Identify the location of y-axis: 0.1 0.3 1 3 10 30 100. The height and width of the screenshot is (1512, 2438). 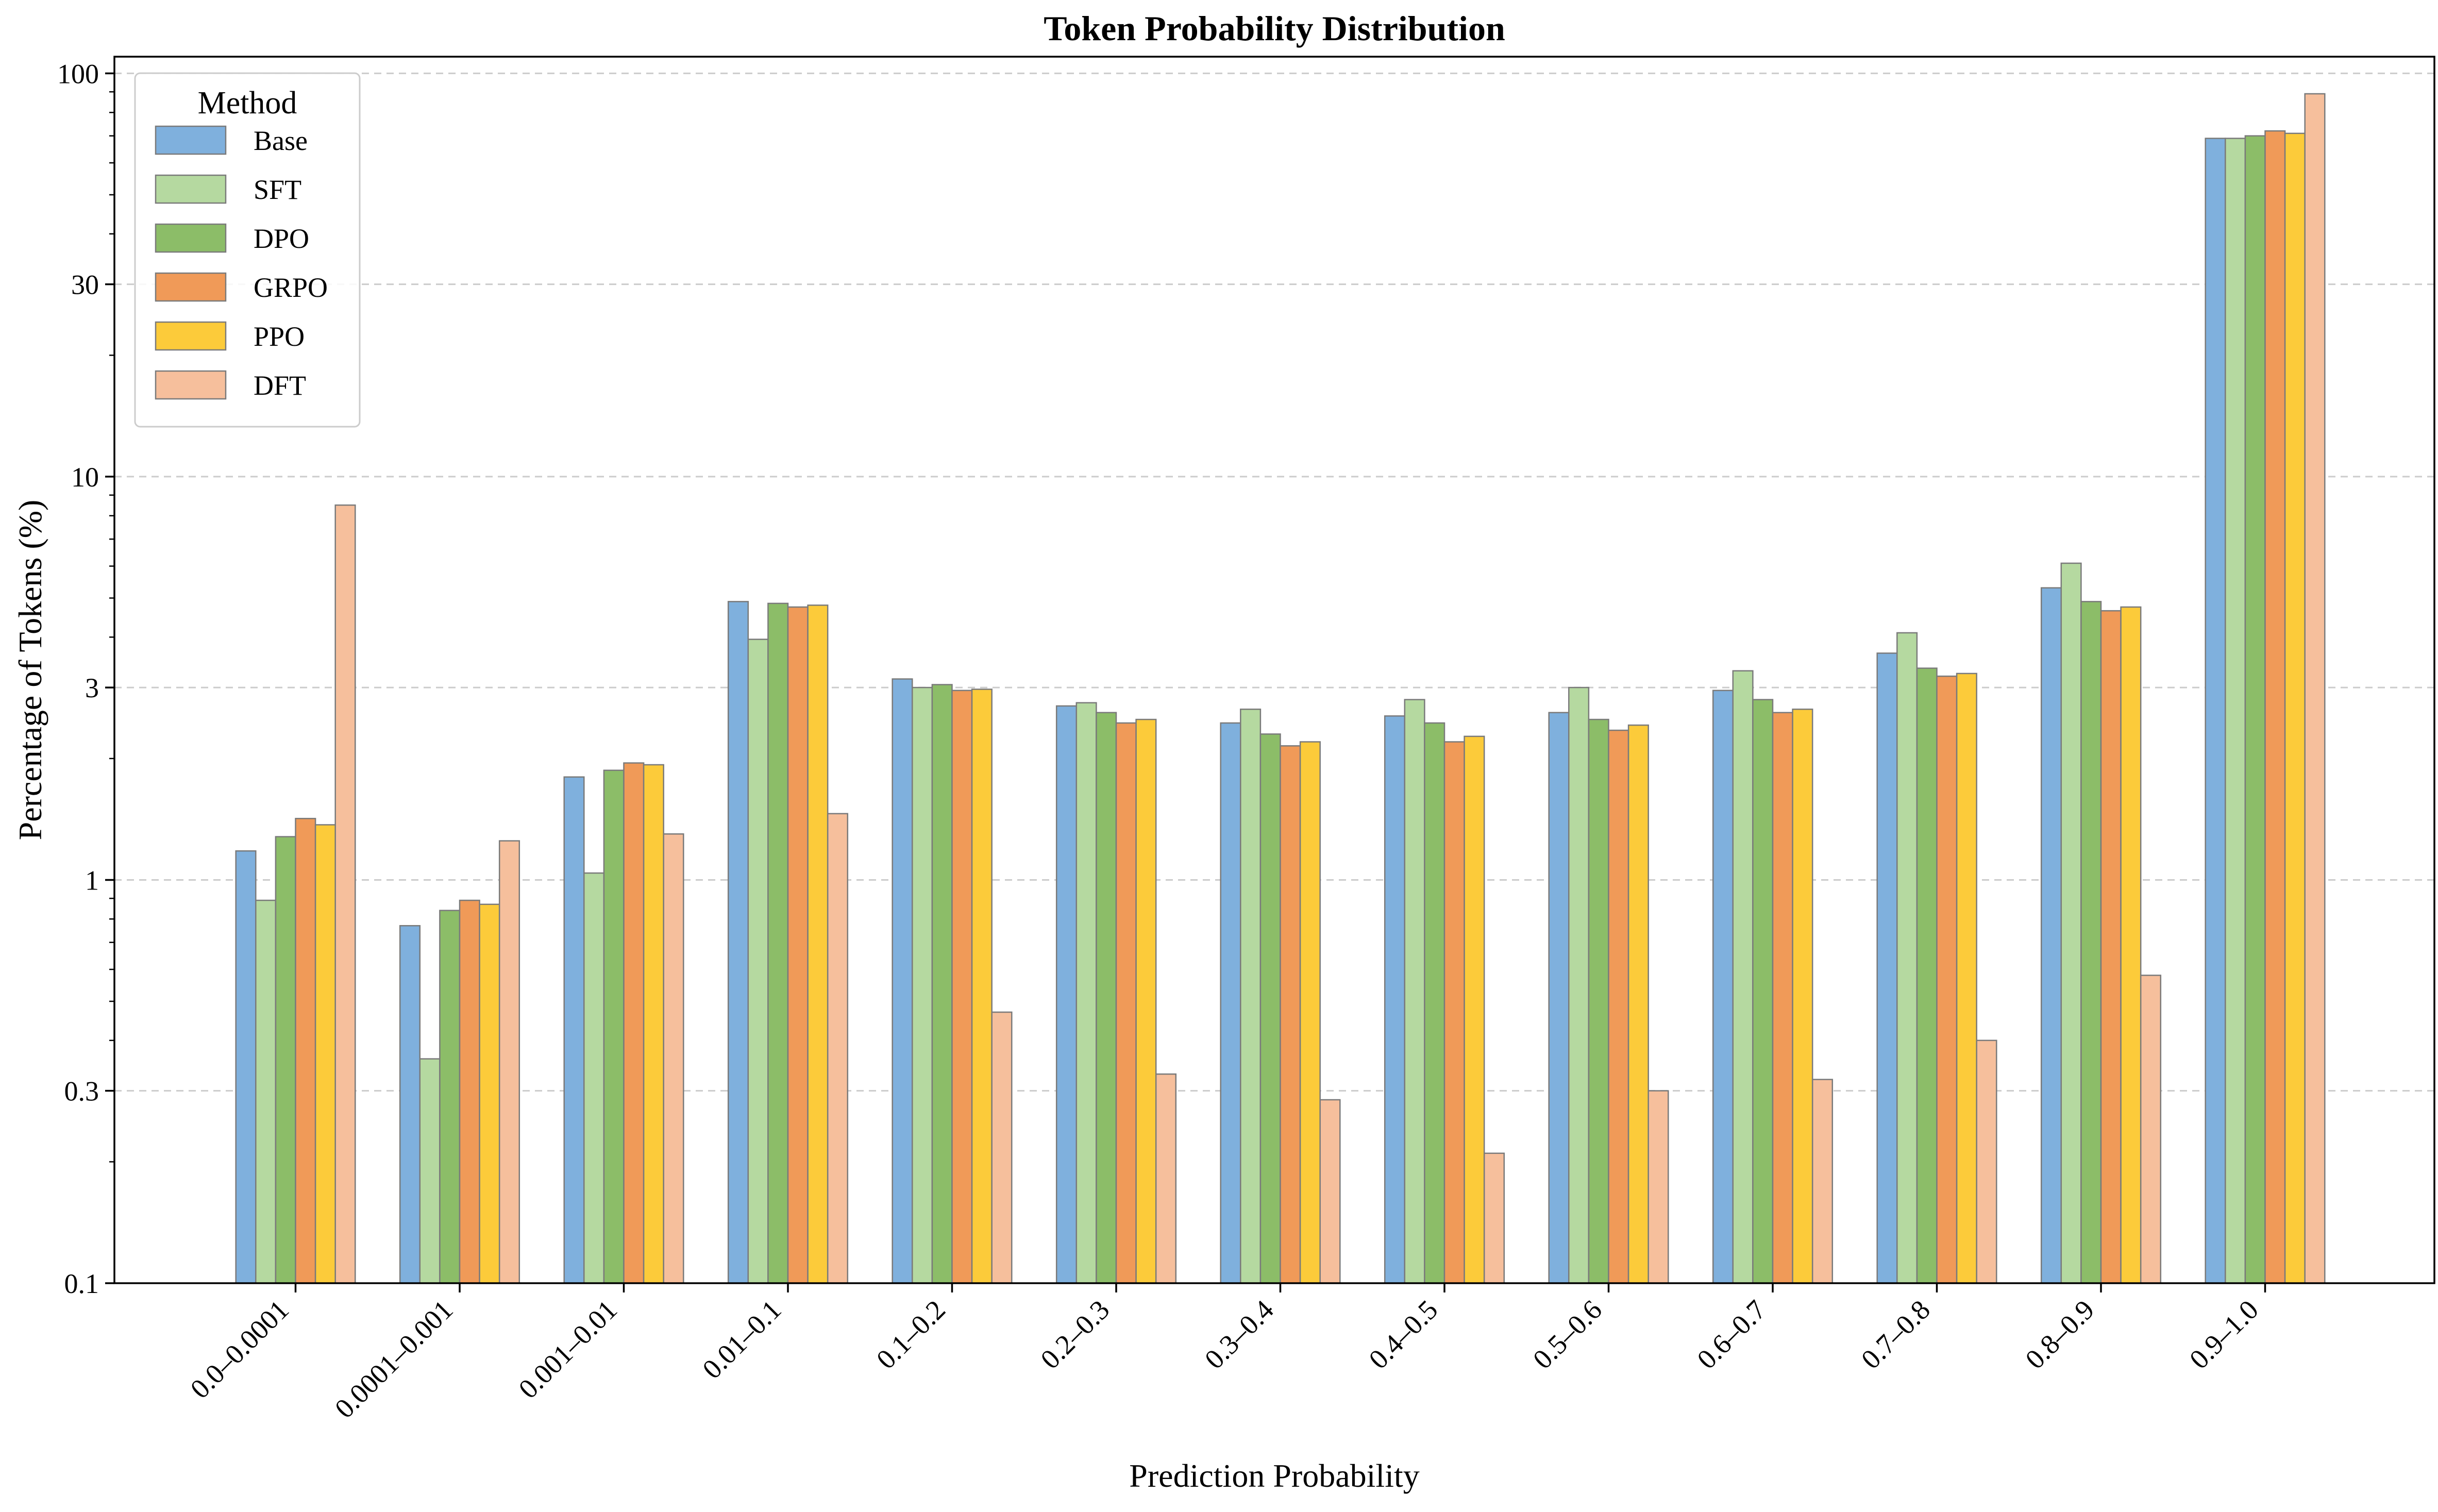
(85, 678).